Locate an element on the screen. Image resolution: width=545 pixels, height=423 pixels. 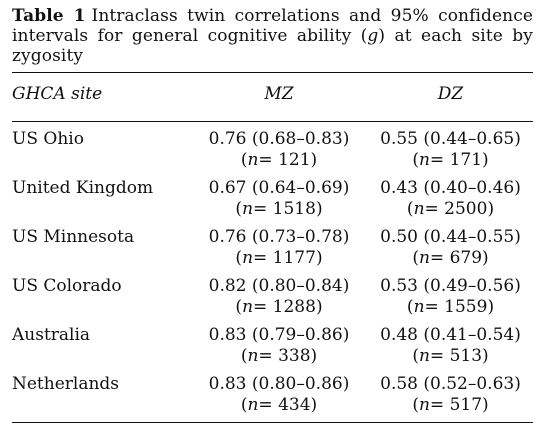
mz-correlation: 0.83 (0.79–0.86) is located at coordinates (279, 335).